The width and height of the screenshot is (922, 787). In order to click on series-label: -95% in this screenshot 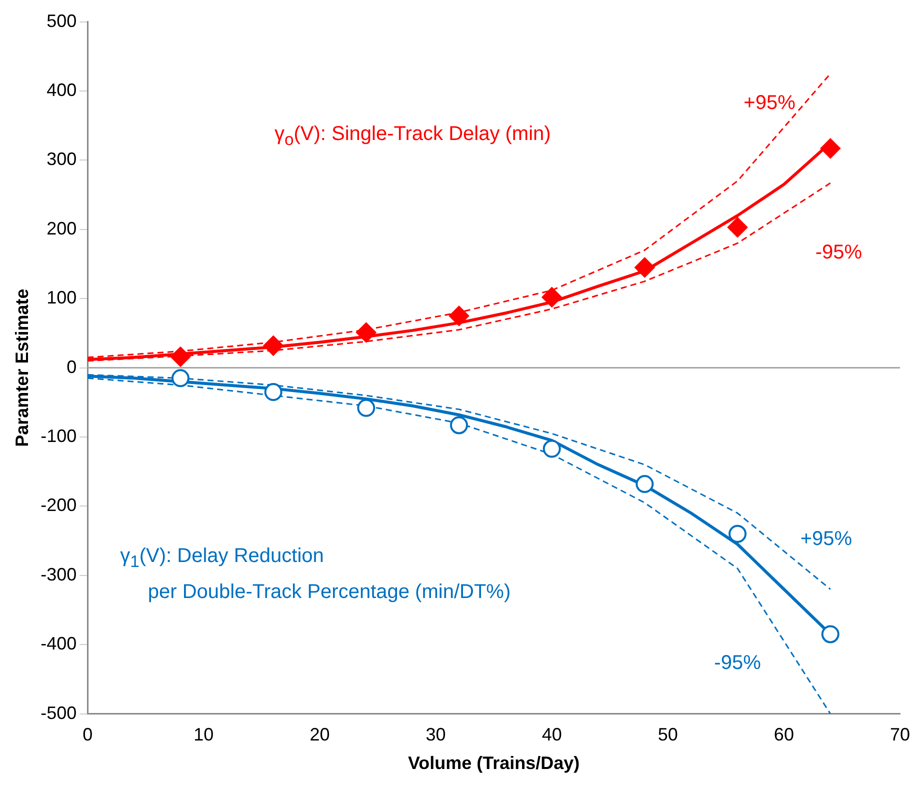, I will do `click(738, 663)`.